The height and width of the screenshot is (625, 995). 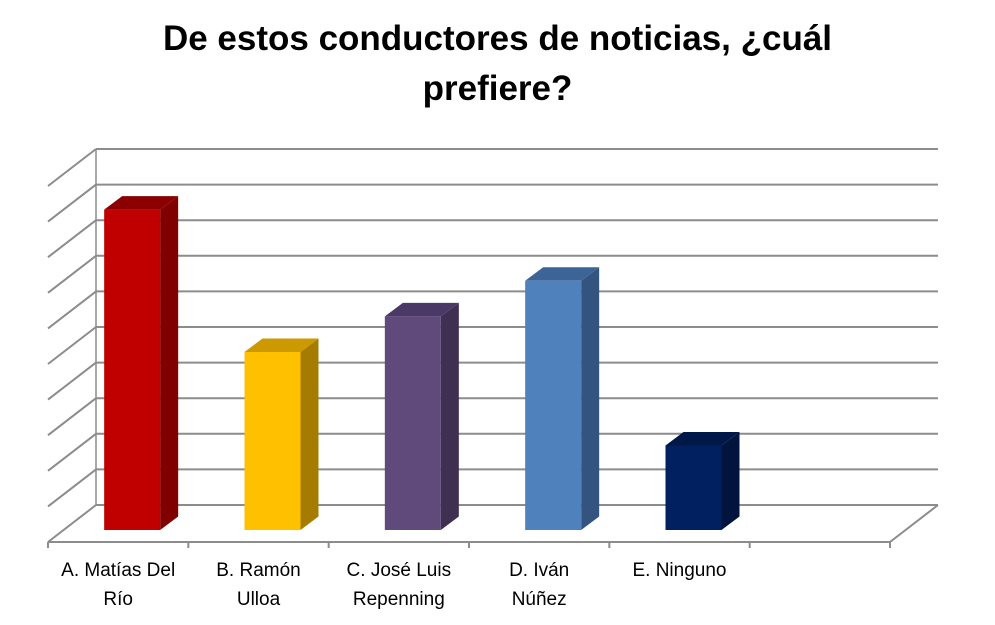 I want to click on category-label: B. Ramón Ulloa, so click(x=258, y=585).